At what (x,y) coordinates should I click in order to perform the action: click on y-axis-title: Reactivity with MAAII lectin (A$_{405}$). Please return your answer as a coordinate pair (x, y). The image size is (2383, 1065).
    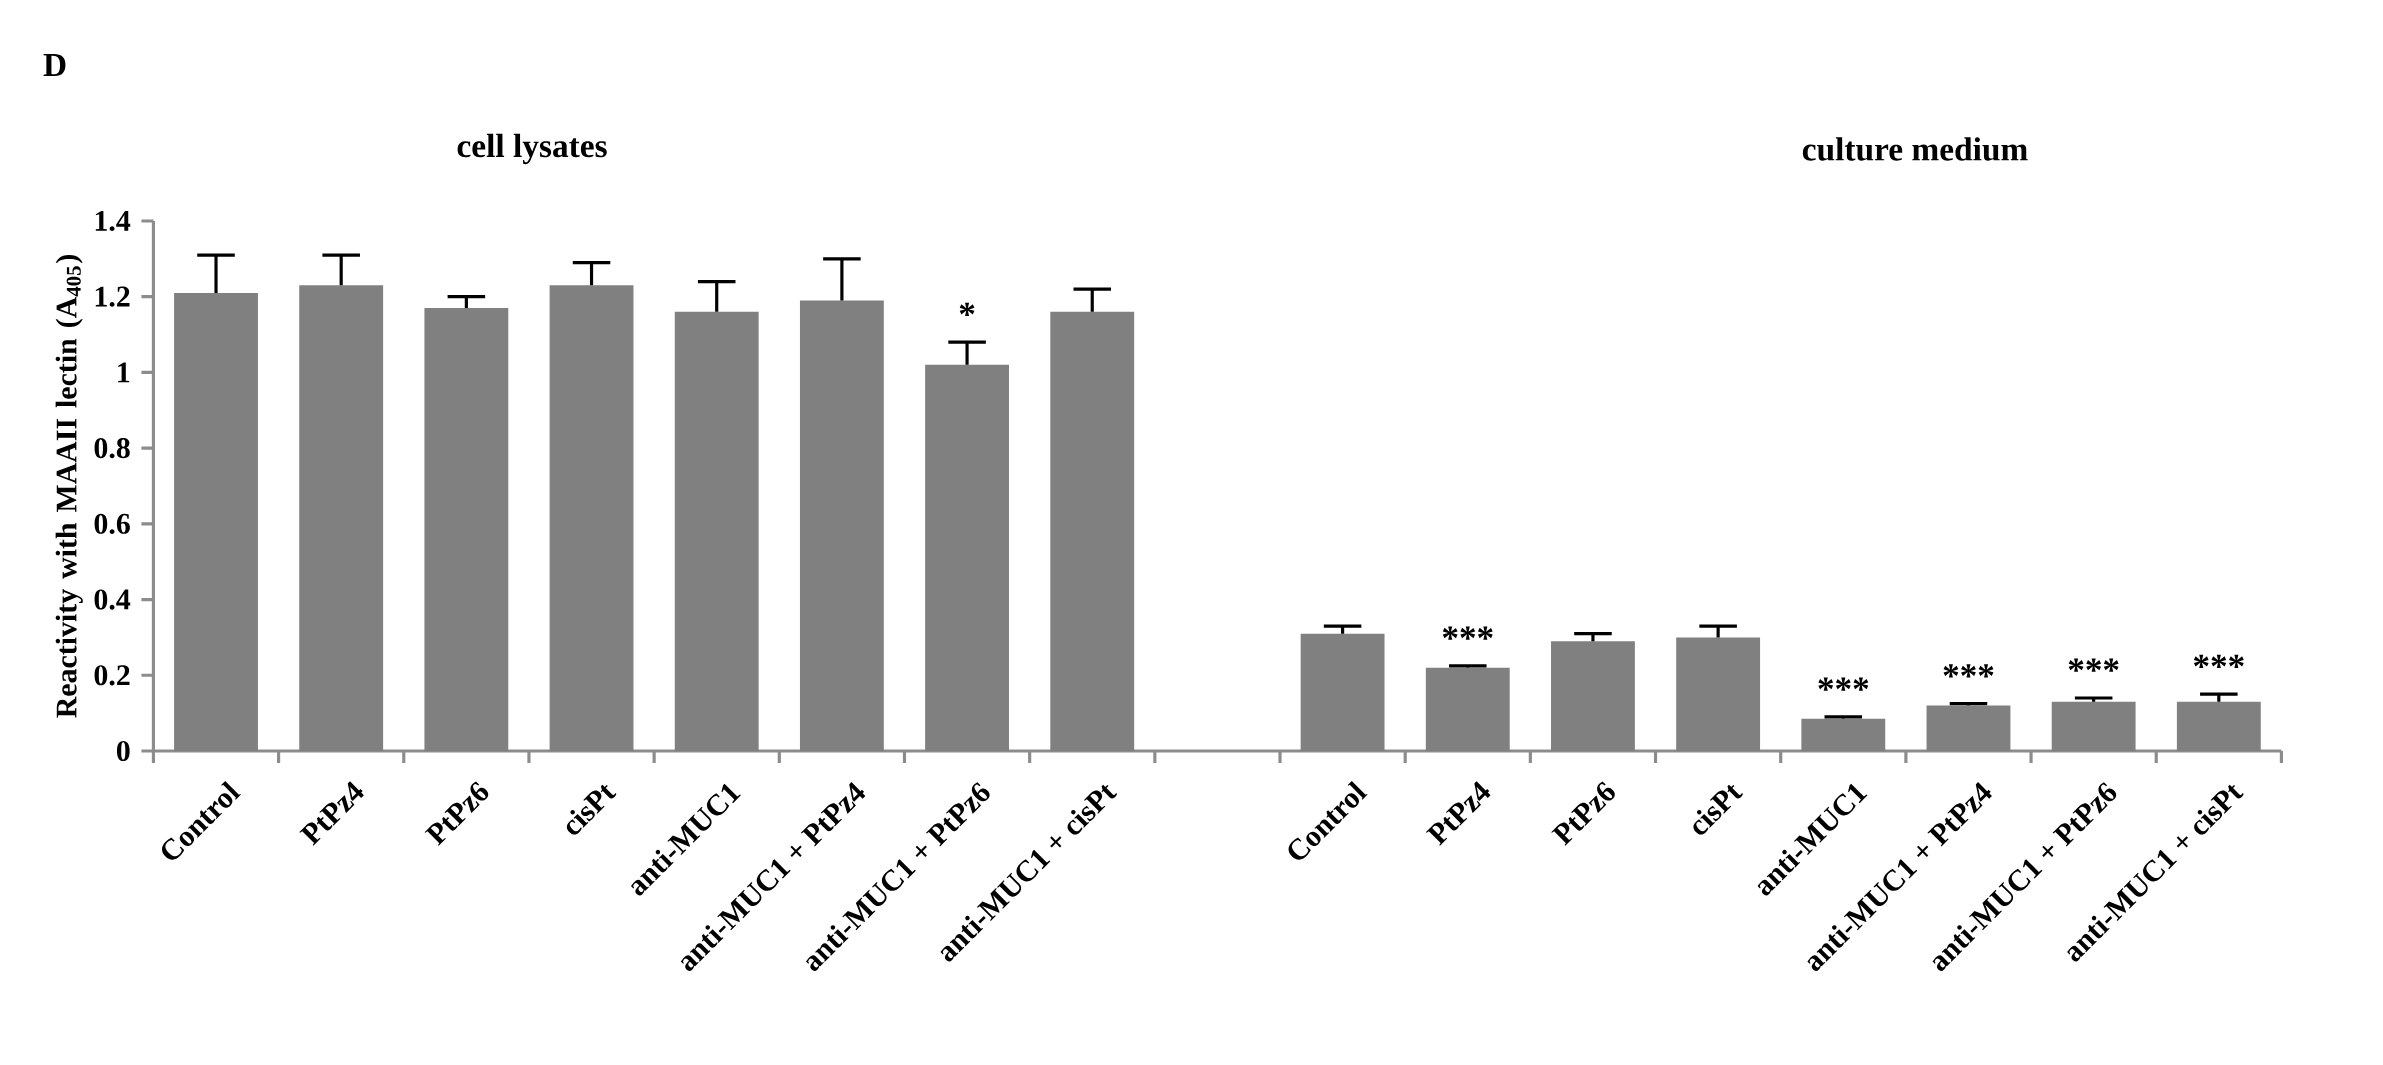
    Looking at the image, I should click on (69, 486).